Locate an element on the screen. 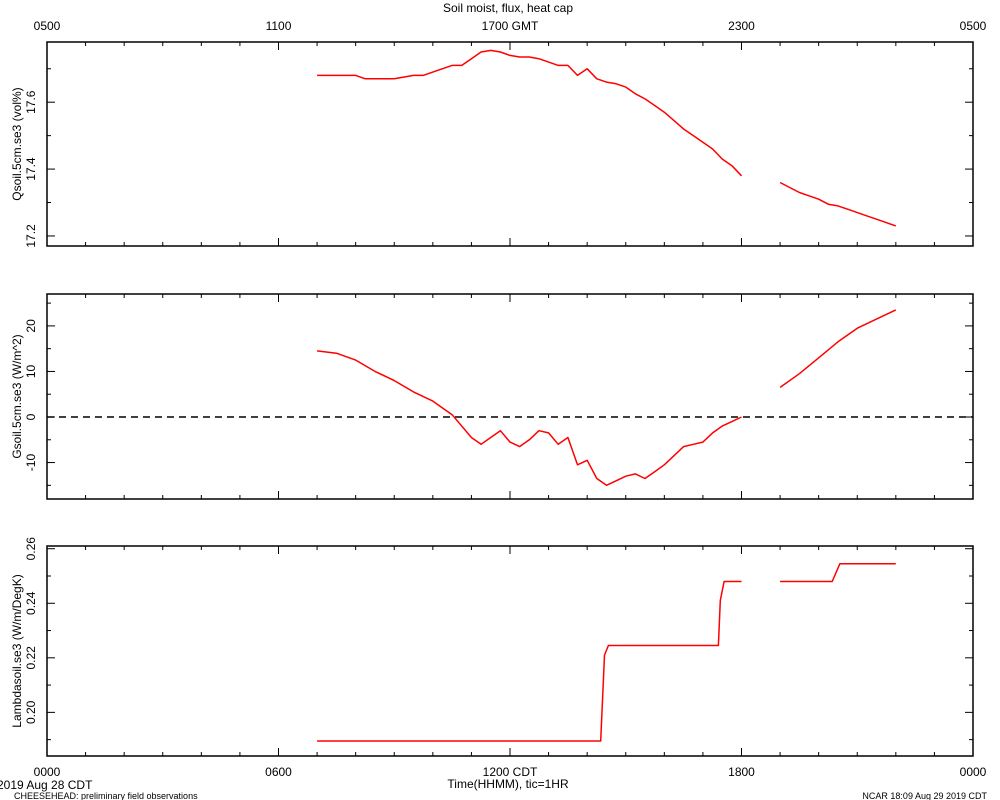 This screenshot has height=800, width=1000. y-tick-label: 17.2 is located at coordinates (31, 236).